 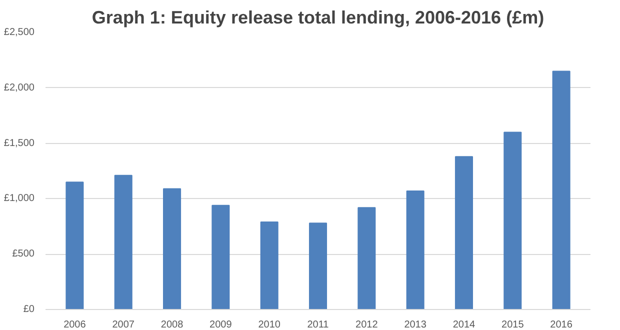 I want to click on x-tick-label: 2011, so click(x=318, y=325).